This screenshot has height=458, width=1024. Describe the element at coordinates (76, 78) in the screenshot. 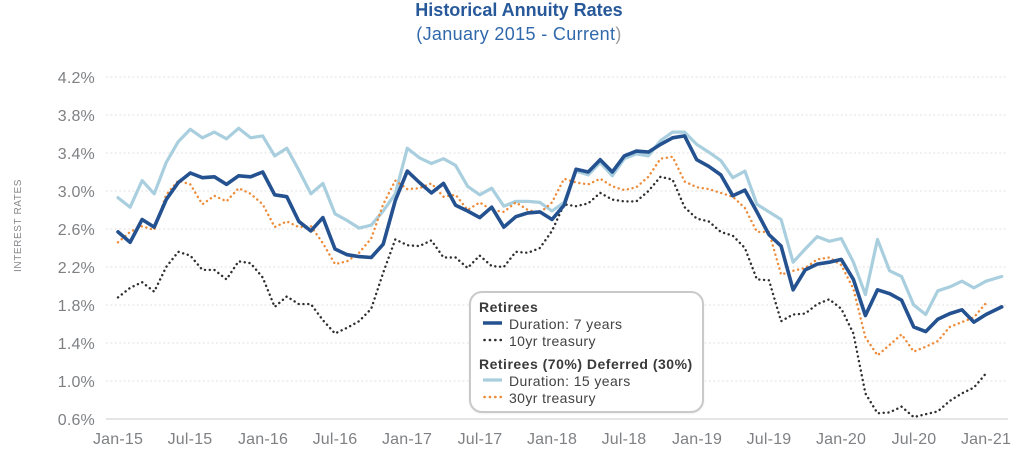

I see `svg-text: 4.2%` at that location.